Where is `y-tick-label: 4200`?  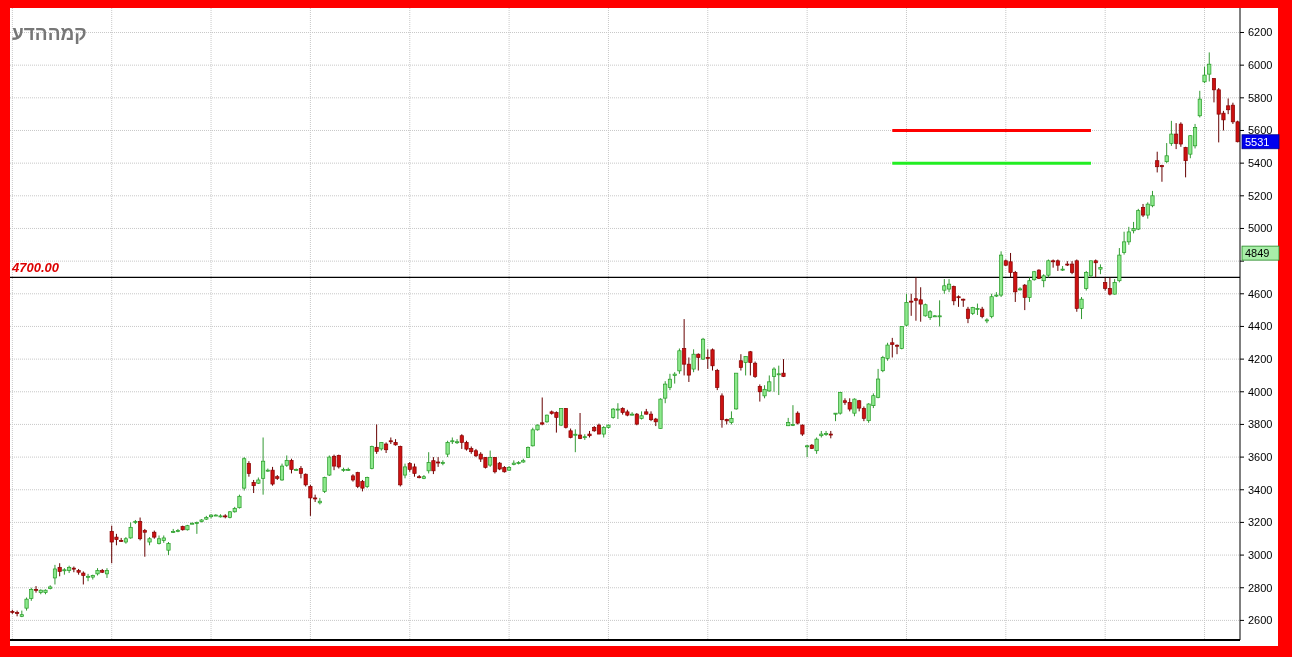 y-tick-label: 4200 is located at coordinates (1260, 358).